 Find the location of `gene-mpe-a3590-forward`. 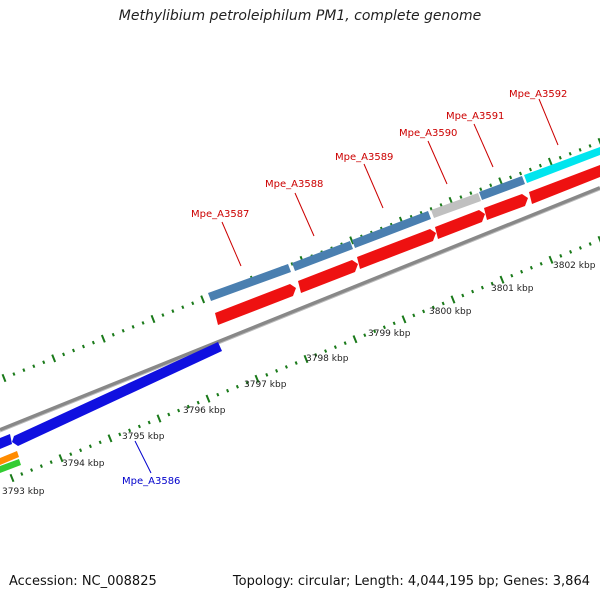

gene-mpe-a3590-forward is located at coordinates (456, 205).